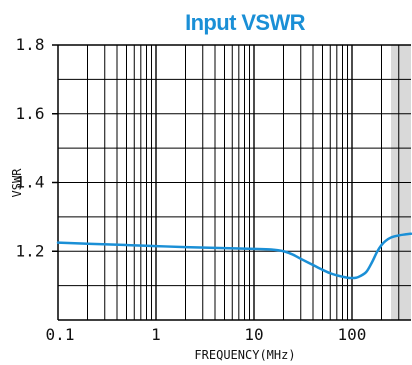 This screenshot has width=412, height=365. I want to click on x-tick-label: 100, so click(352, 334).